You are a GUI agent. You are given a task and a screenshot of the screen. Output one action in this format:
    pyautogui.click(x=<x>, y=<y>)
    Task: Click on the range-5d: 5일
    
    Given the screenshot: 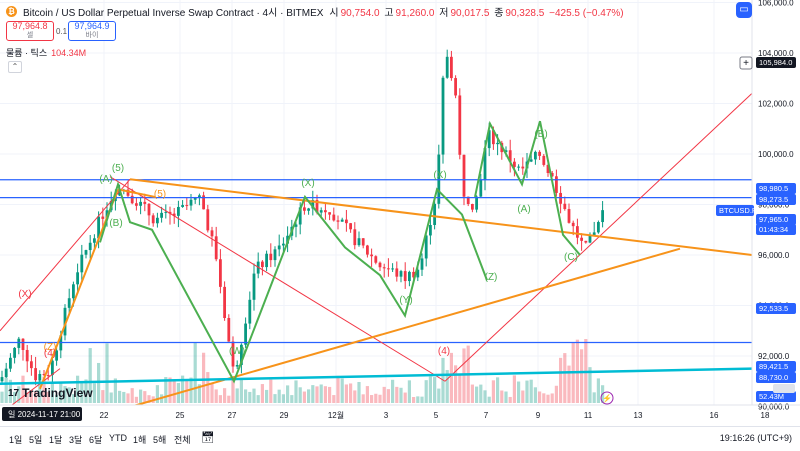 What is the action you would take?
    pyautogui.click(x=36, y=440)
    